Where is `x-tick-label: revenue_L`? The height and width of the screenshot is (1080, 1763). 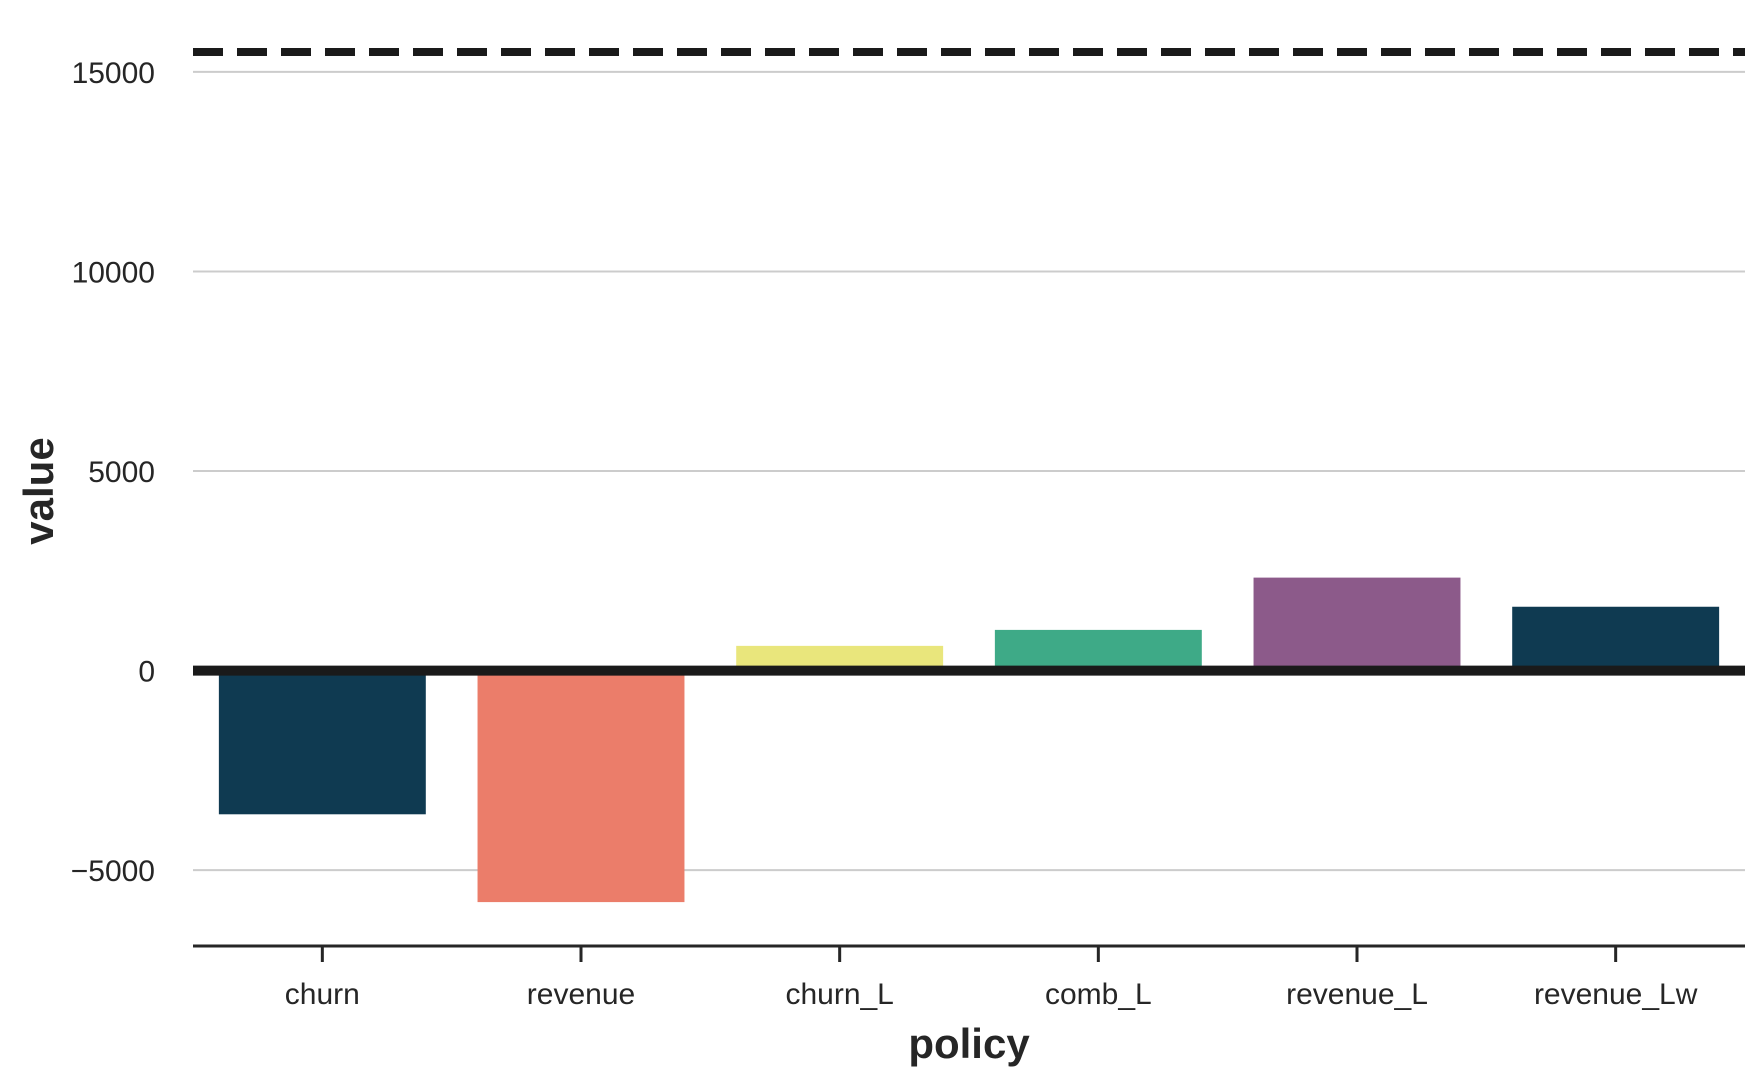
x-tick-label: revenue_L is located at coordinates (1357, 994).